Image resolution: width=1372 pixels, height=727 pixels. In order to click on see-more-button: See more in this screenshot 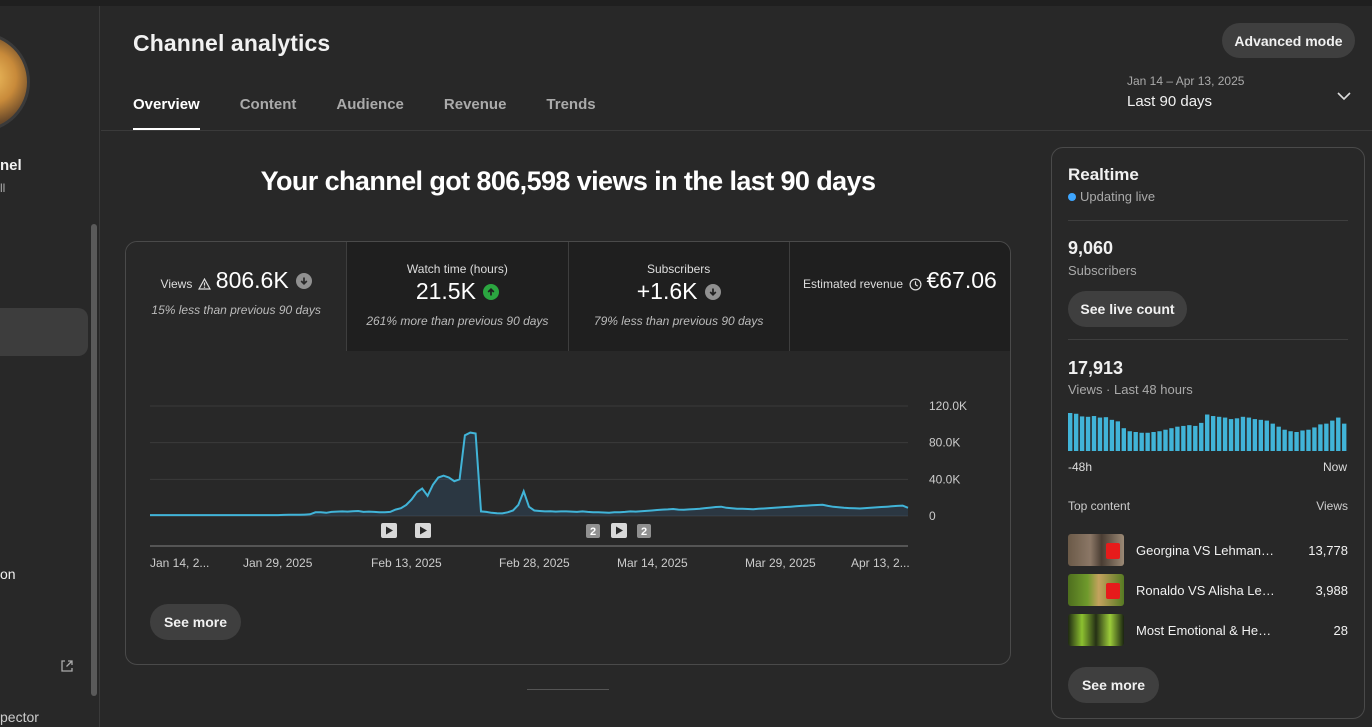, I will do `click(195, 622)`.